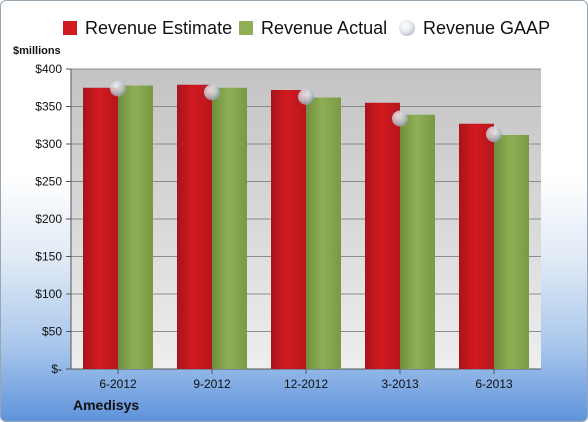 Image resolution: width=588 pixels, height=422 pixels. What do you see at coordinates (159, 27) in the screenshot?
I see `legend-label-estimate: Revenue Estimate` at bounding box center [159, 27].